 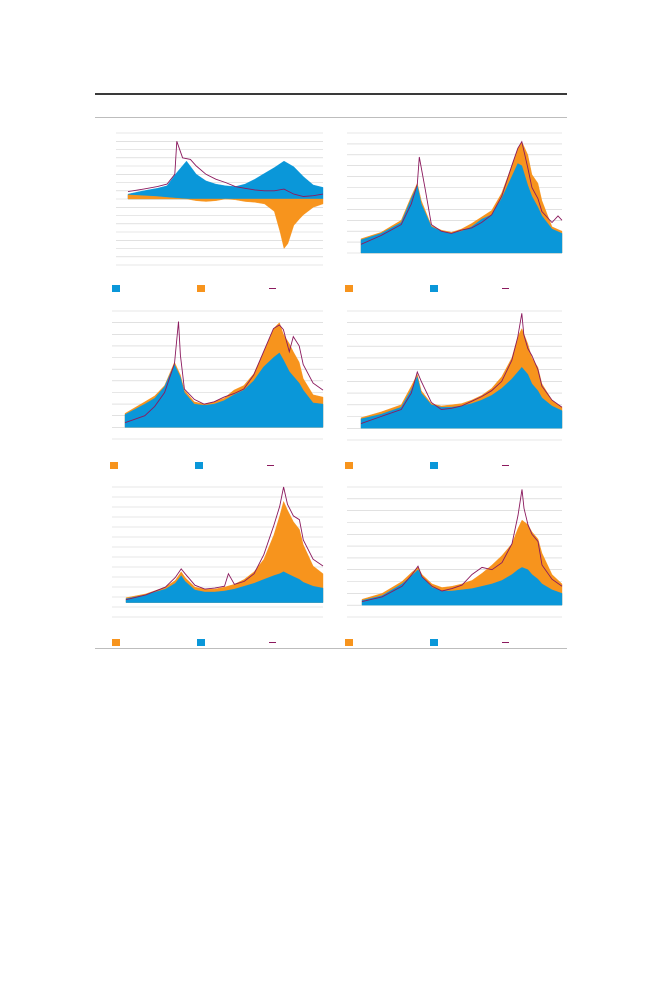 I want to click on chart-panel-middle-left, so click(x=218, y=375).